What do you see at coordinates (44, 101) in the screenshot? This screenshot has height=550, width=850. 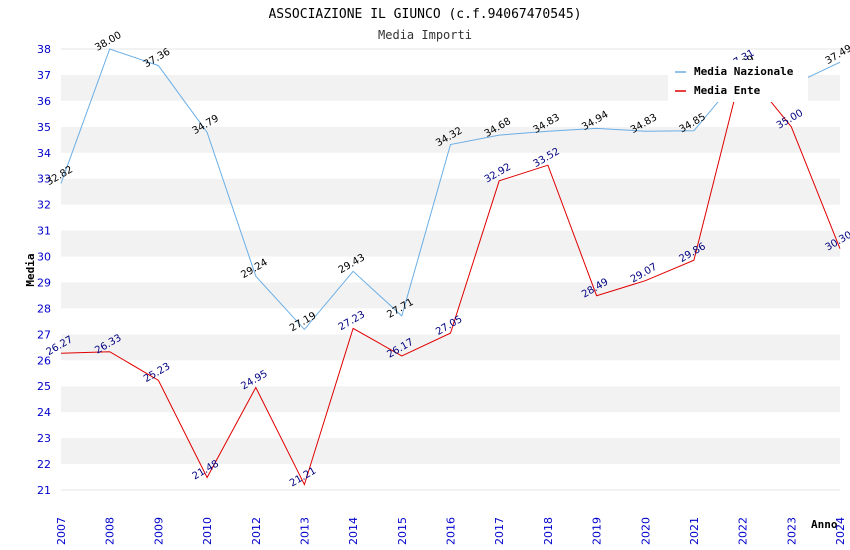 I see `y-tick-label: 36` at bounding box center [44, 101].